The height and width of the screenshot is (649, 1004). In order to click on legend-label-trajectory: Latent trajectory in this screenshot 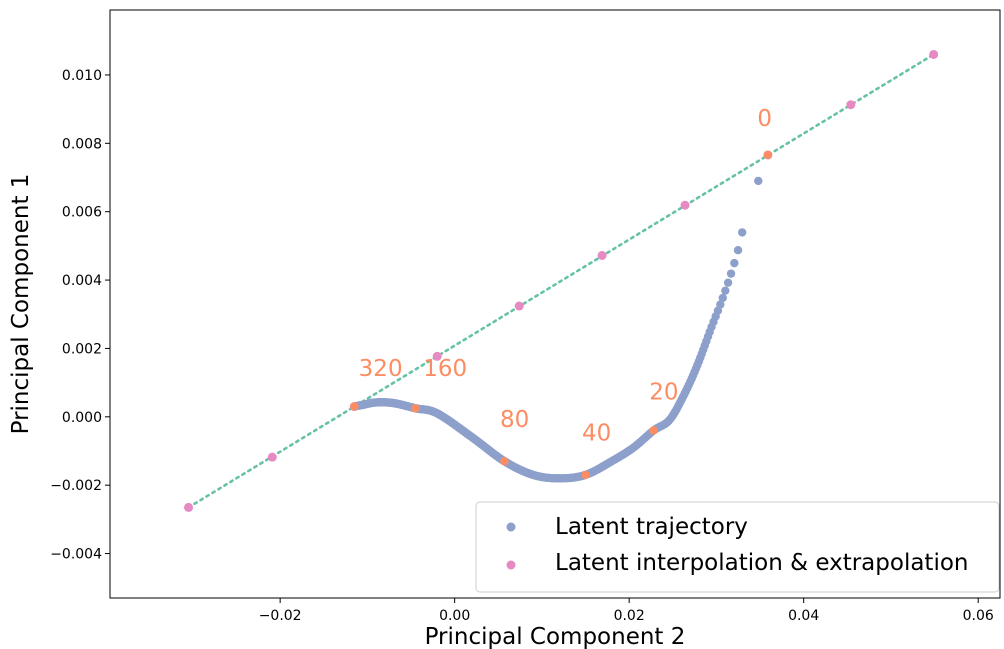, I will do `click(651, 527)`.